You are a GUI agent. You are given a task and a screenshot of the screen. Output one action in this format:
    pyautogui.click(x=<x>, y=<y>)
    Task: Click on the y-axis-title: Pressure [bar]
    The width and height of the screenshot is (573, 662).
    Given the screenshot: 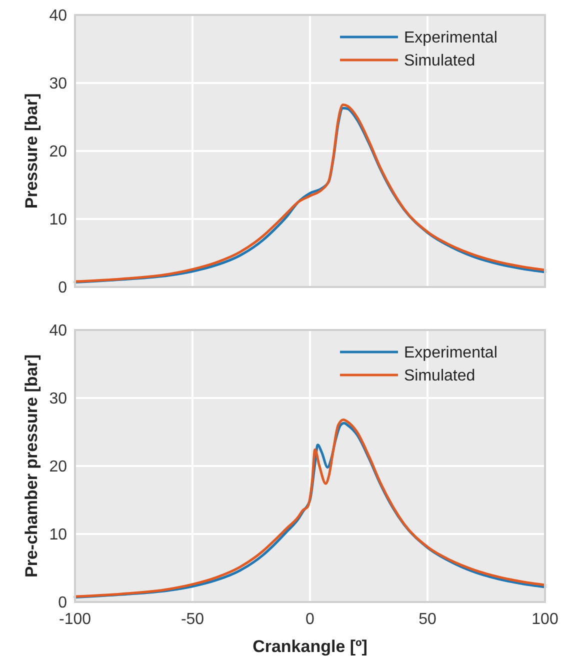 What is the action you would take?
    pyautogui.click(x=31, y=151)
    